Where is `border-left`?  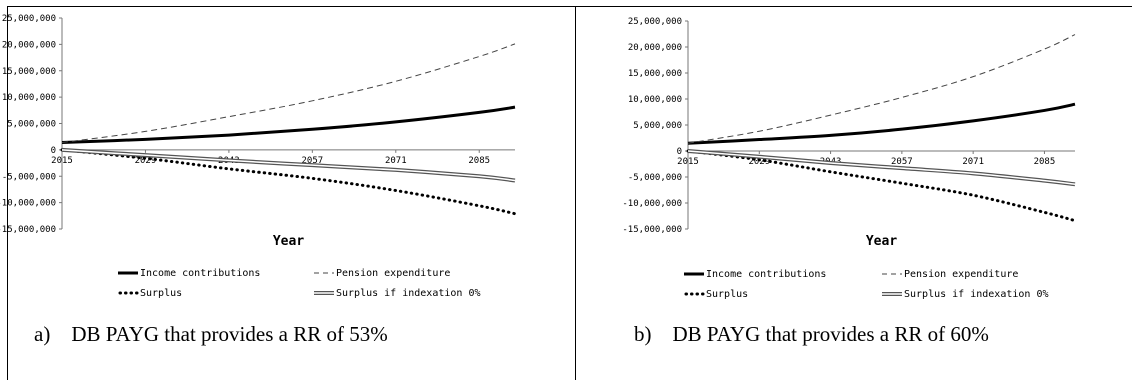
border-left is located at coordinates (7, 193).